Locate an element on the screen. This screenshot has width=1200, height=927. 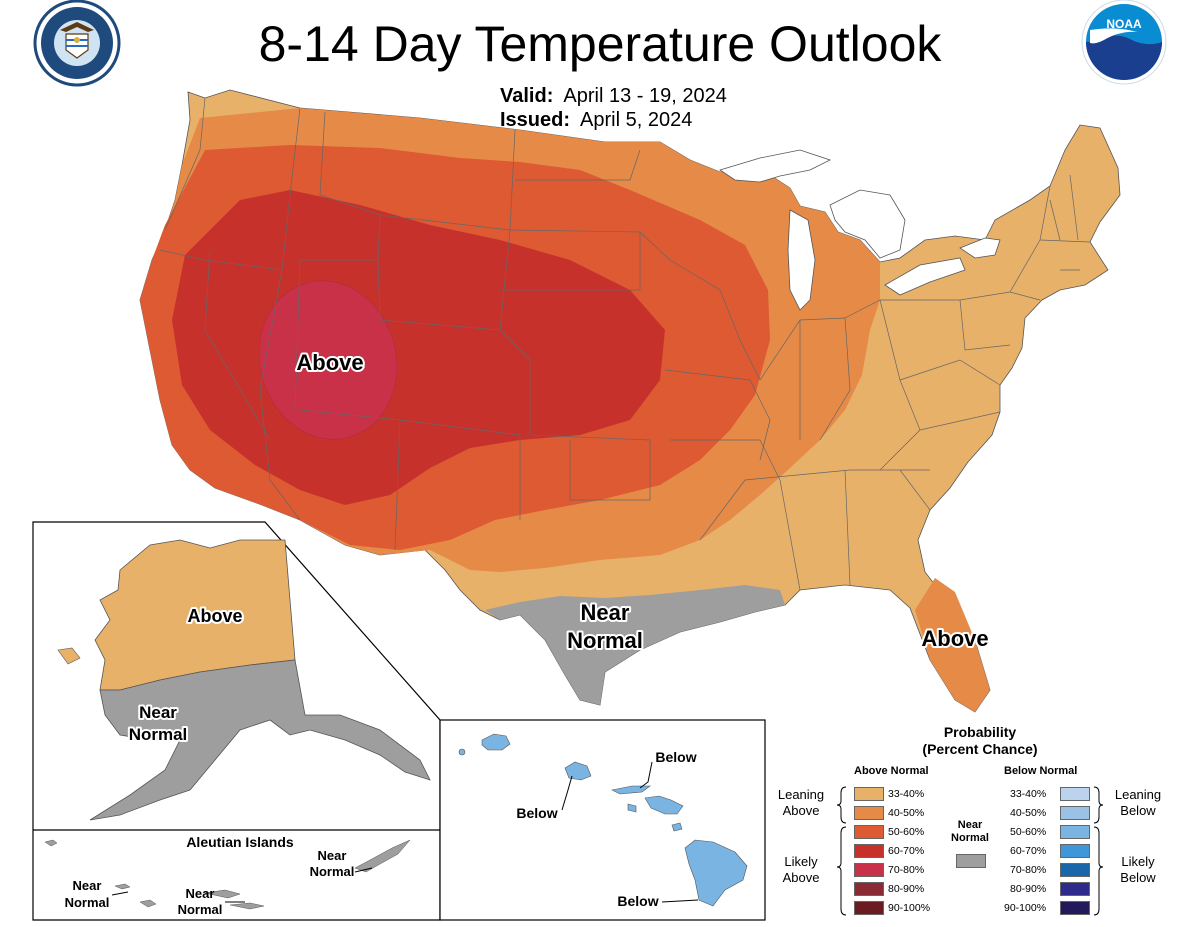
legend-above-range-33-40: 33-40% is located at coordinates (906, 794).